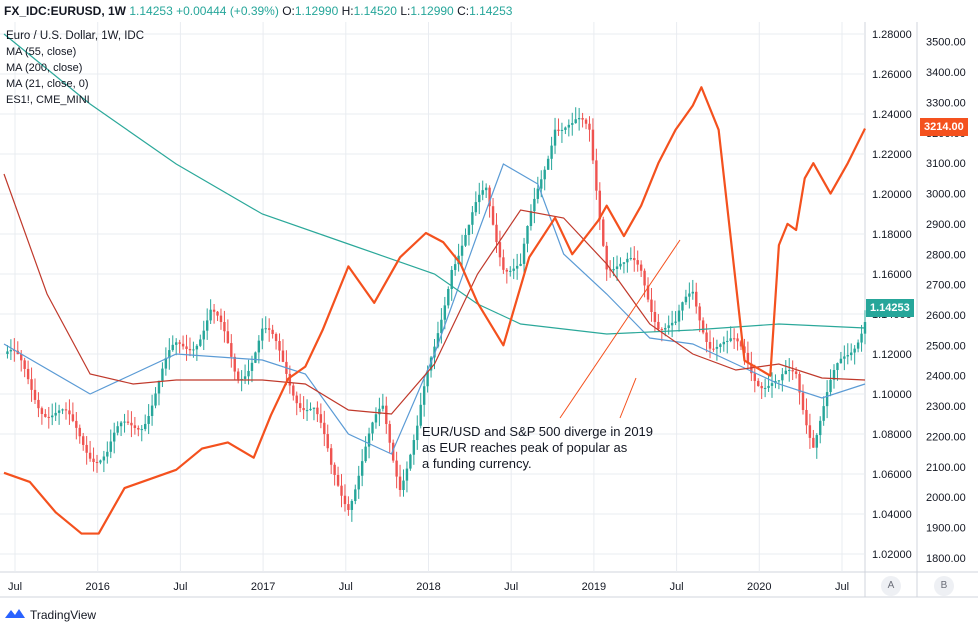  What do you see at coordinates (892, 475) in the screenshot?
I see `price-tick-label: 1.06000` at bounding box center [892, 475].